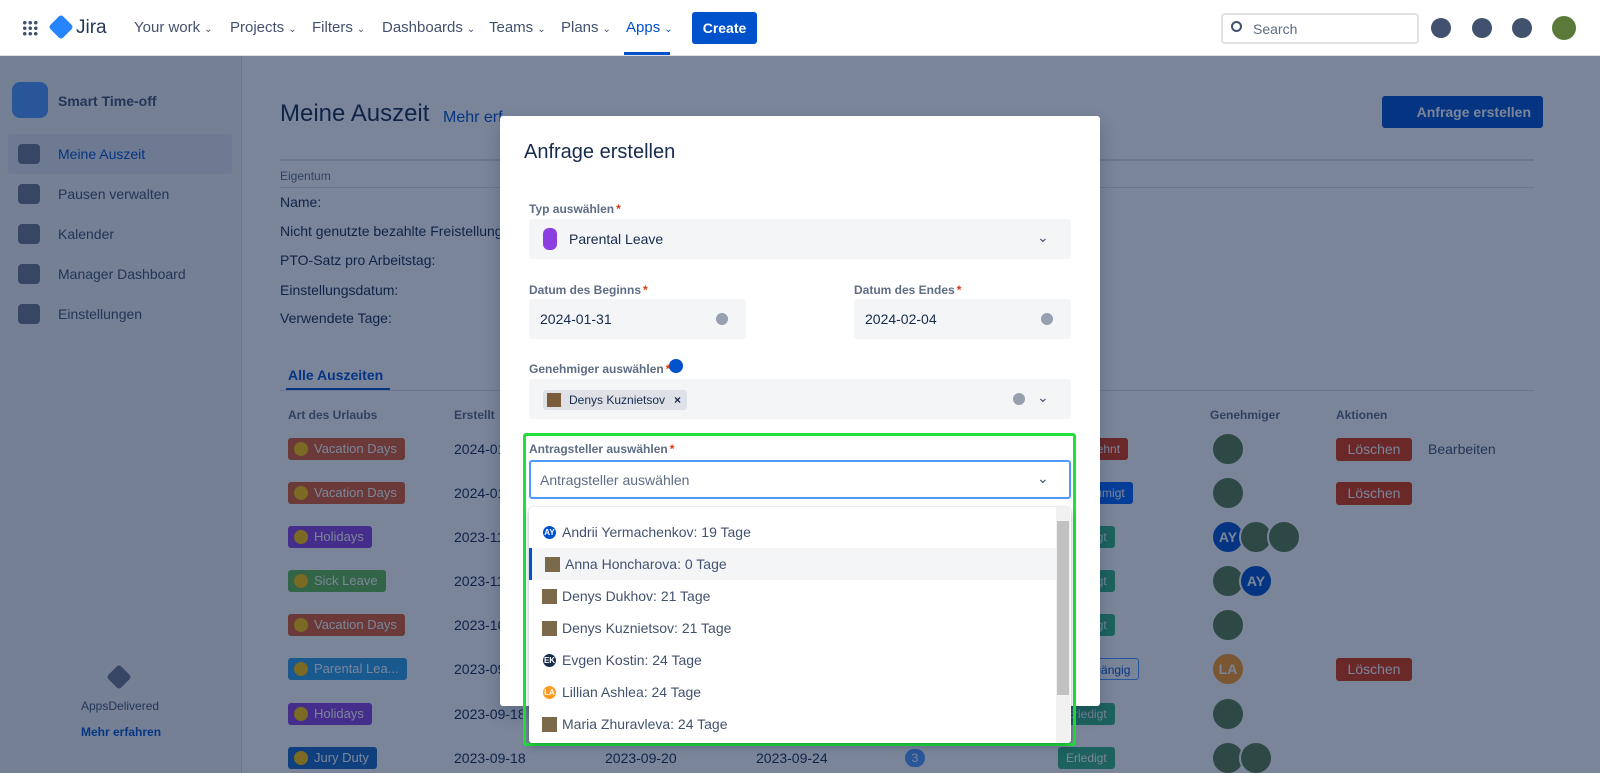 The height and width of the screenshot is (773, 1600). Describe the element at coordinates (549, 692) in the screenshot. I see `avatar: LA` at that location.